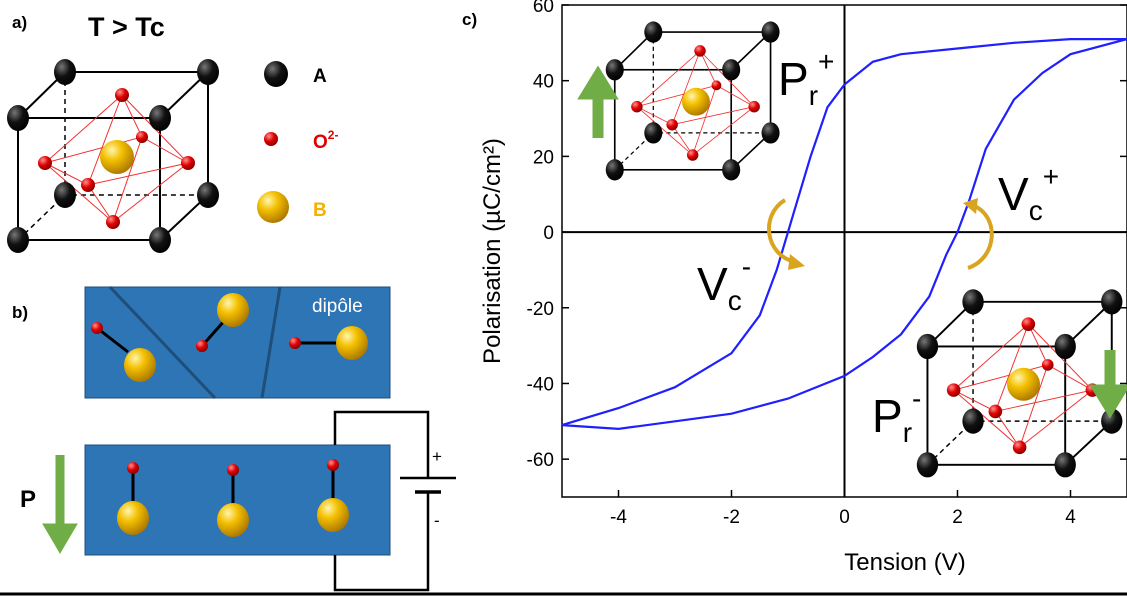  I want to click on x-tick-label: 2, so click(957, 517).